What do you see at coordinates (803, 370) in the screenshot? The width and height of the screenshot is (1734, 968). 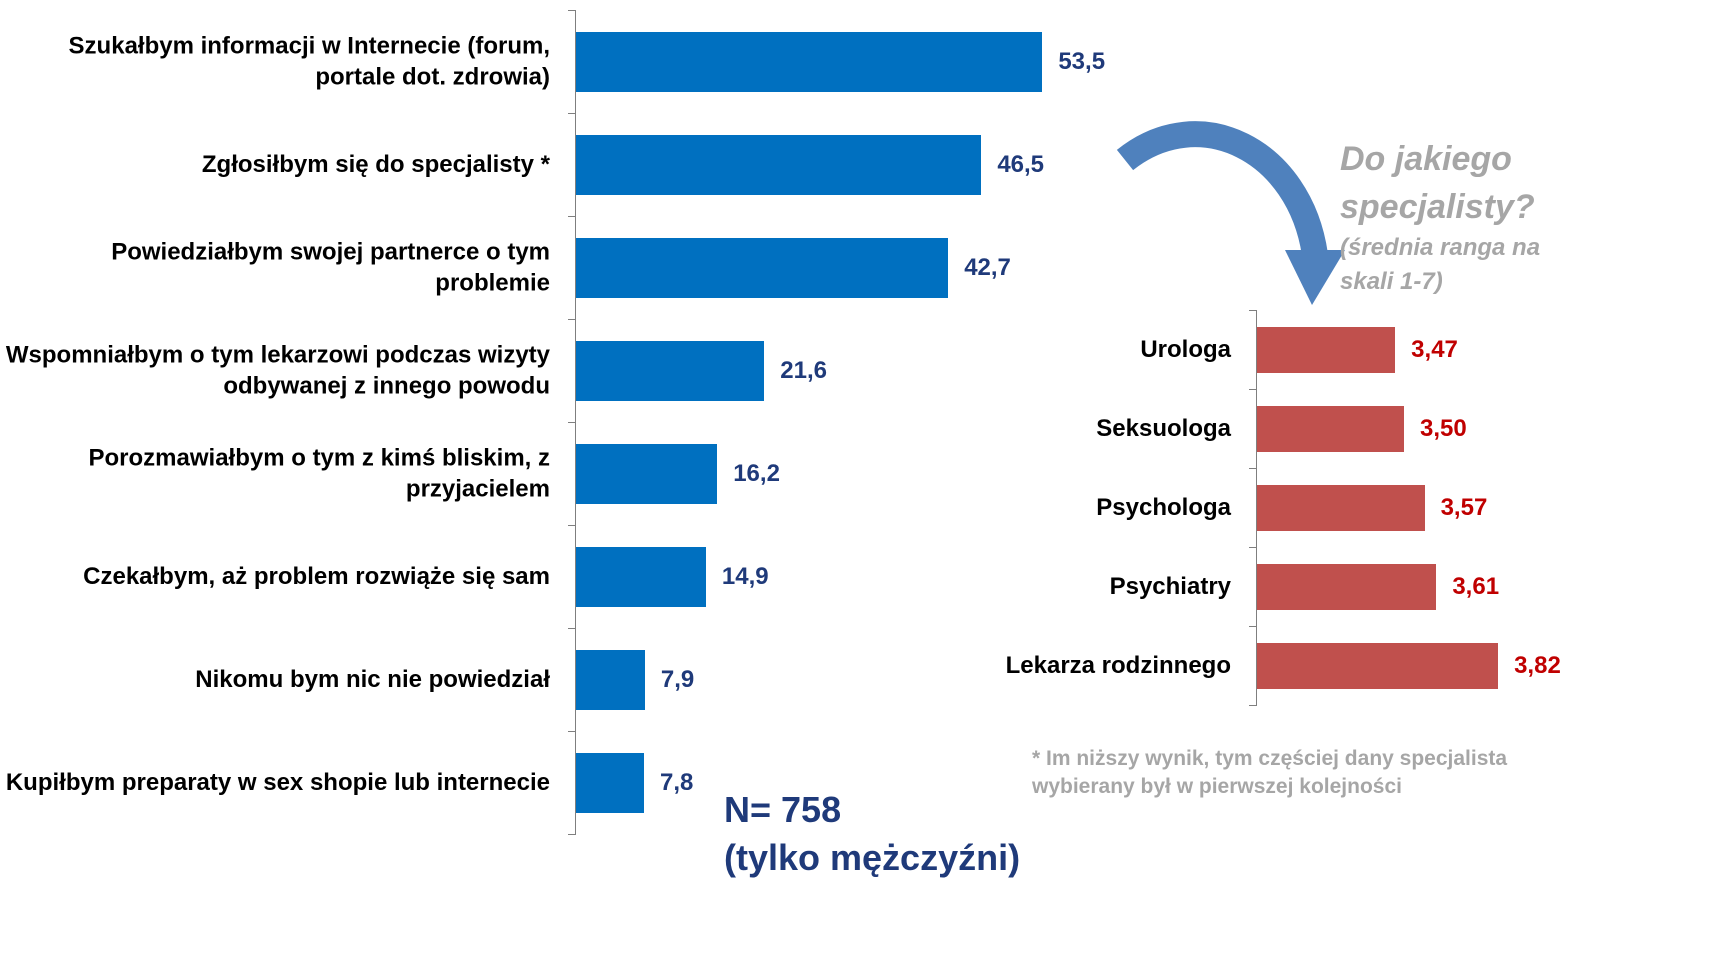 I see `value-label: 21,6` at bounding box center [803, 370].